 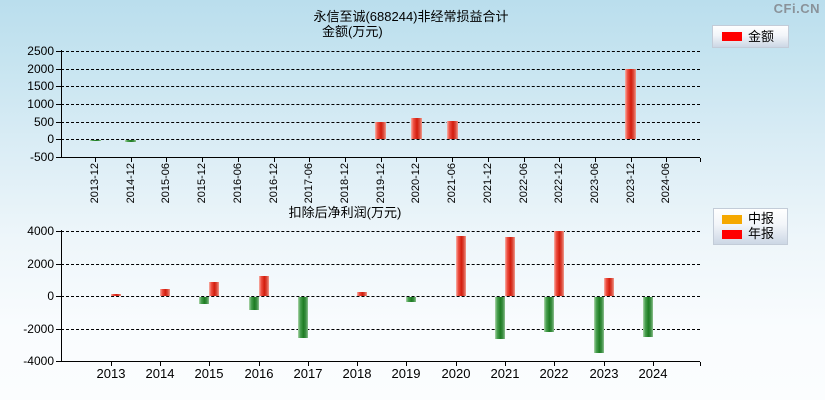 I want to click on legend-label-interim: 中报, so click(x=761, y=218).